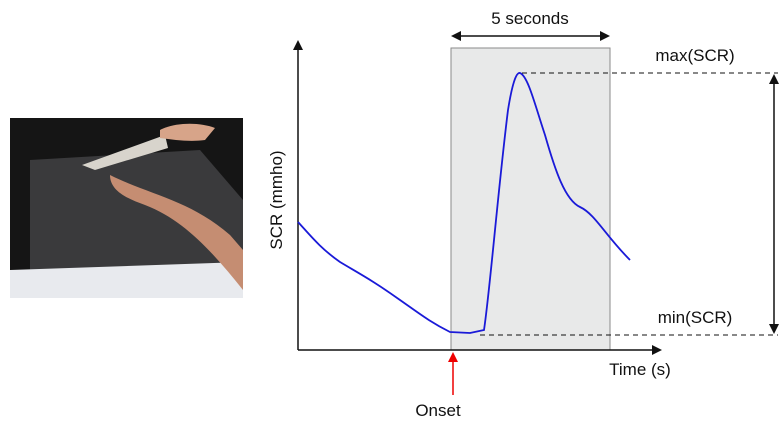  What do you see at coordinates (695, 317) in the screenshot?
I see `min-label: min(SCR)` at bounding box center [695, 317].